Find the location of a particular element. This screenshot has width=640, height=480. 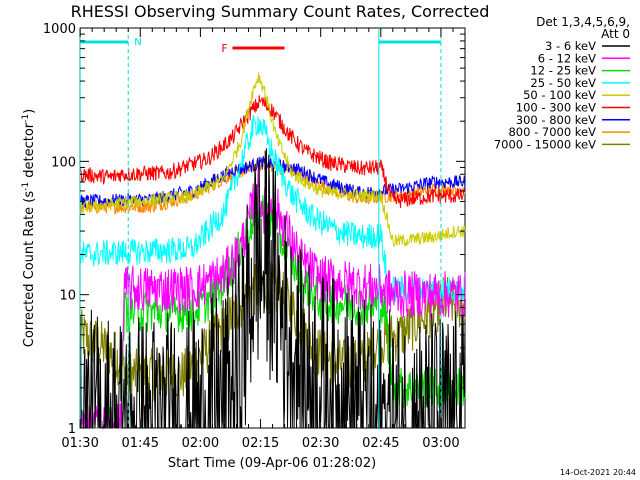

y-axis-label: Corrected Count Rate (s-1 detector-1) is located at coordinates (29, 228).